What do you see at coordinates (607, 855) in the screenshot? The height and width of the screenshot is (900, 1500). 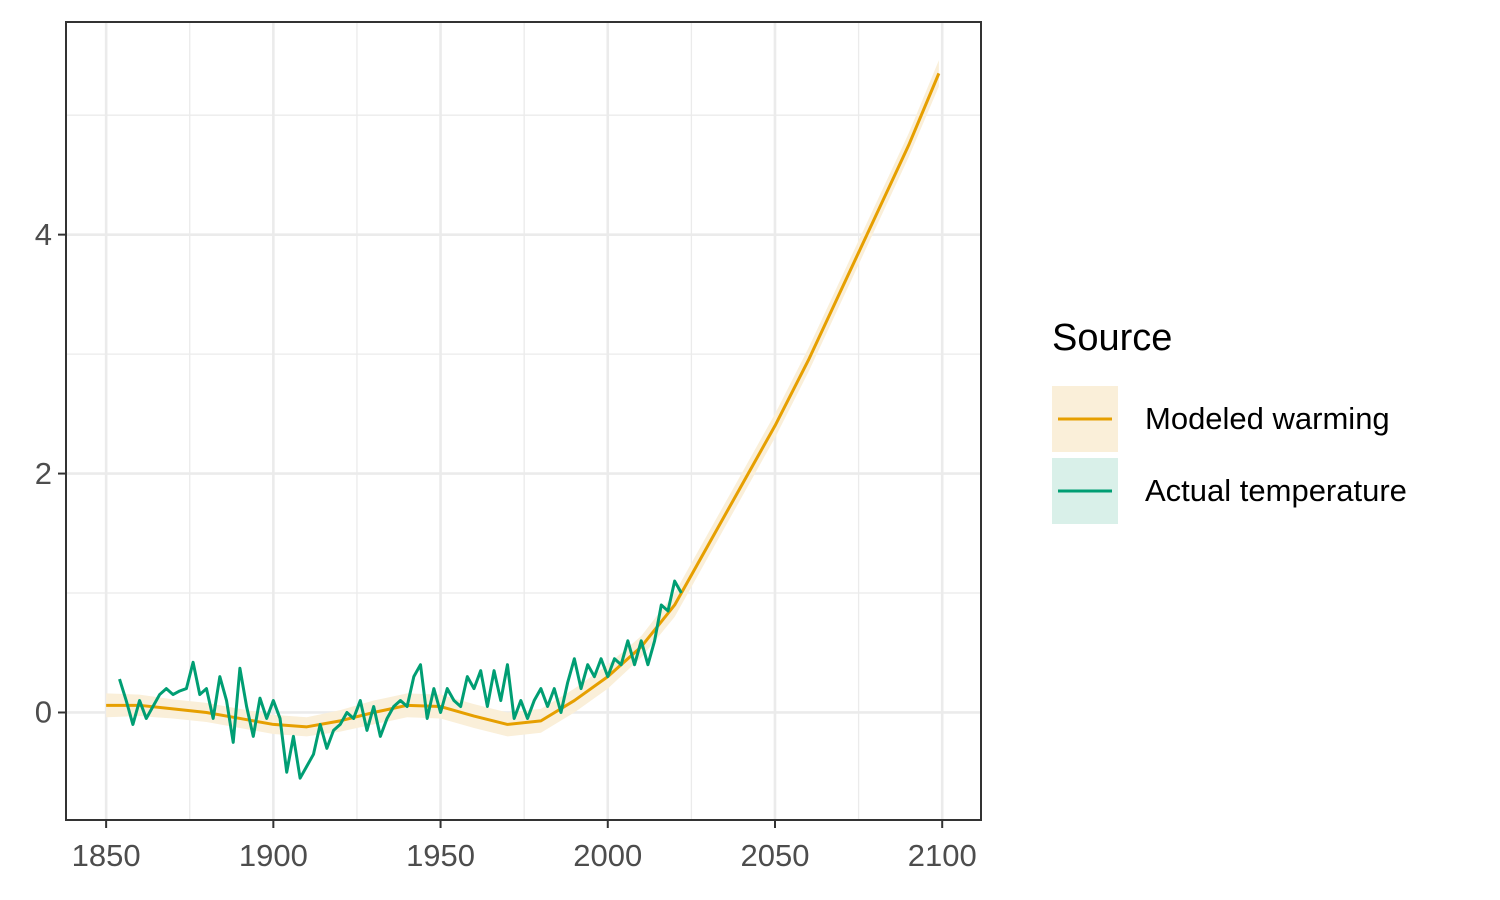 I see `x-tick-label: 2000` at bounding box center [607, 855].